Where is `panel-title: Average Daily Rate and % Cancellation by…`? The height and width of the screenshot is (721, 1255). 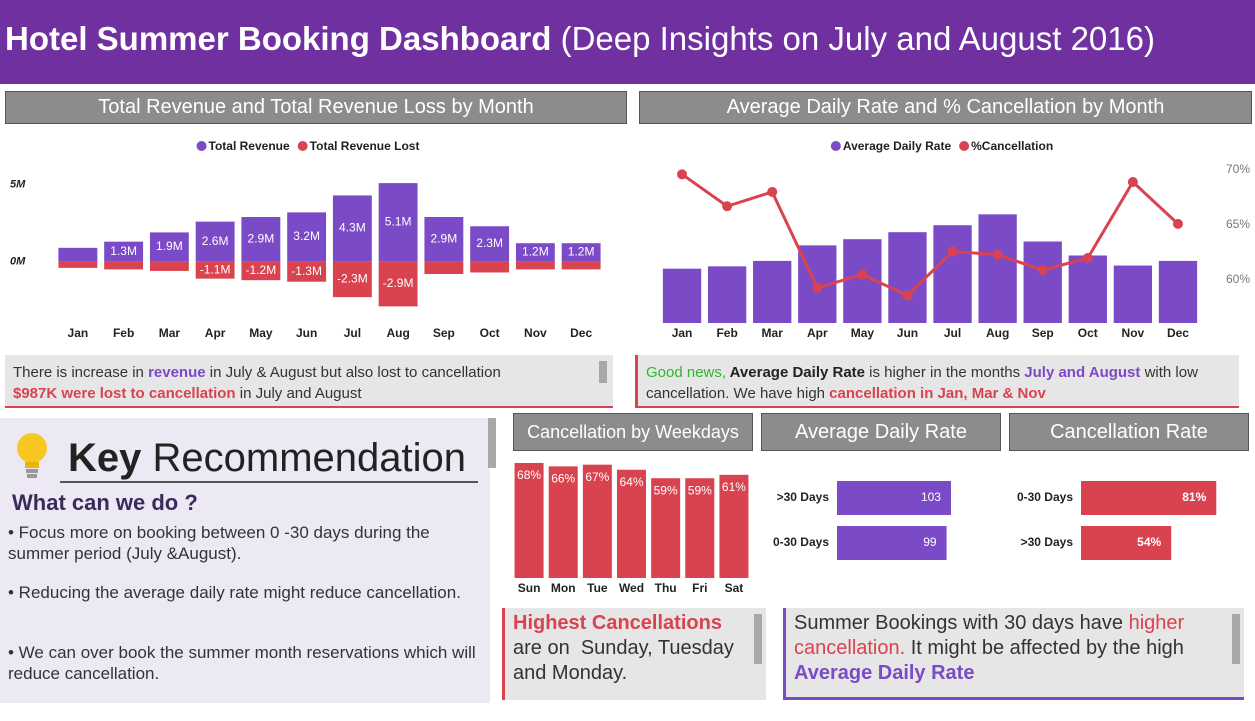
panel-title: Average Daily Rate and % Cancellation by… is located at coordinates (945, 107).